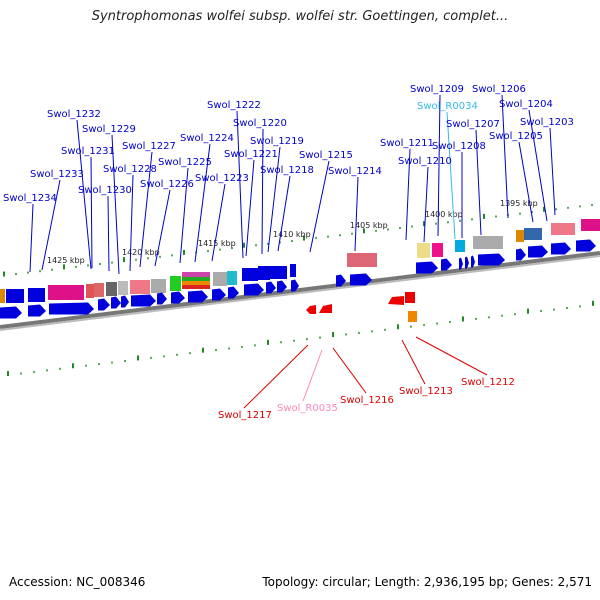 Image resolution: width=600 pixels, height=600 pixels. I want to click on gene-label: Swol_1210, so click(425, 161).